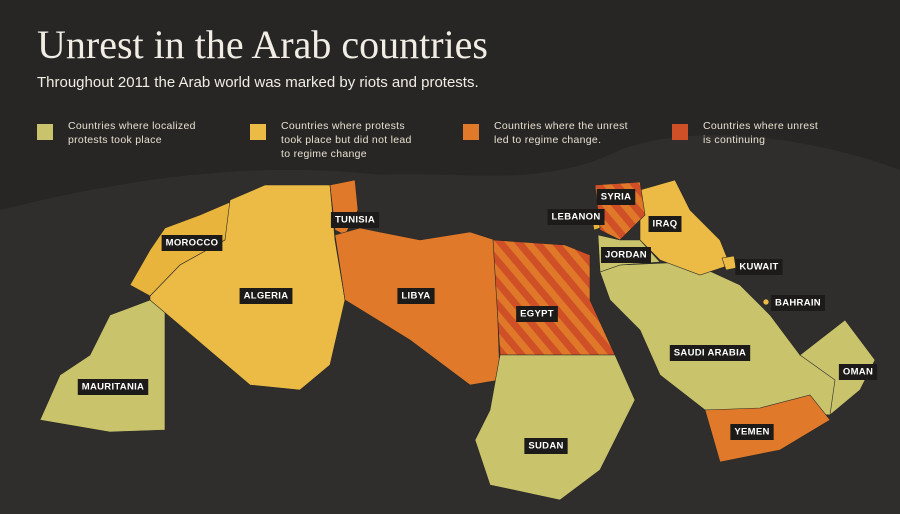 This screenshot has width=900, height=514. Describe the element at coordinates (132, 126) in the screenshot. I see `legend-text: Countries where localized` at that location.